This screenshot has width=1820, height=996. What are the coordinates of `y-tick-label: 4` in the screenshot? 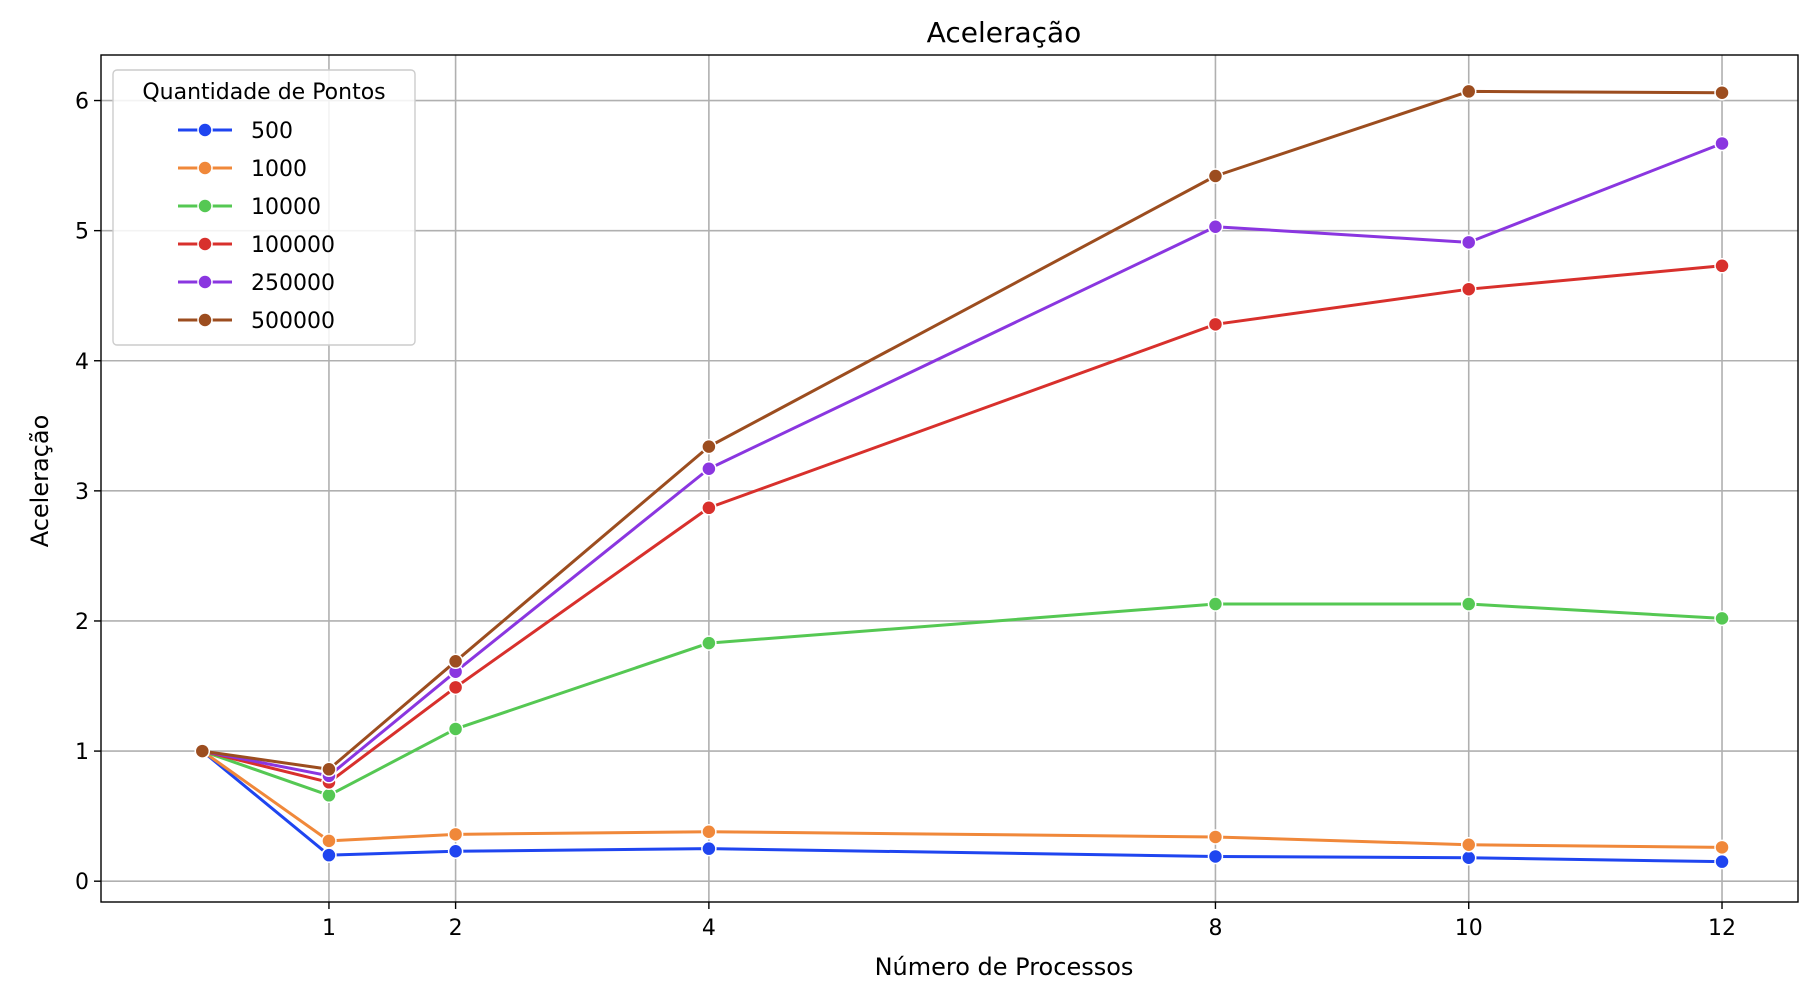 It's located at (82, 362).